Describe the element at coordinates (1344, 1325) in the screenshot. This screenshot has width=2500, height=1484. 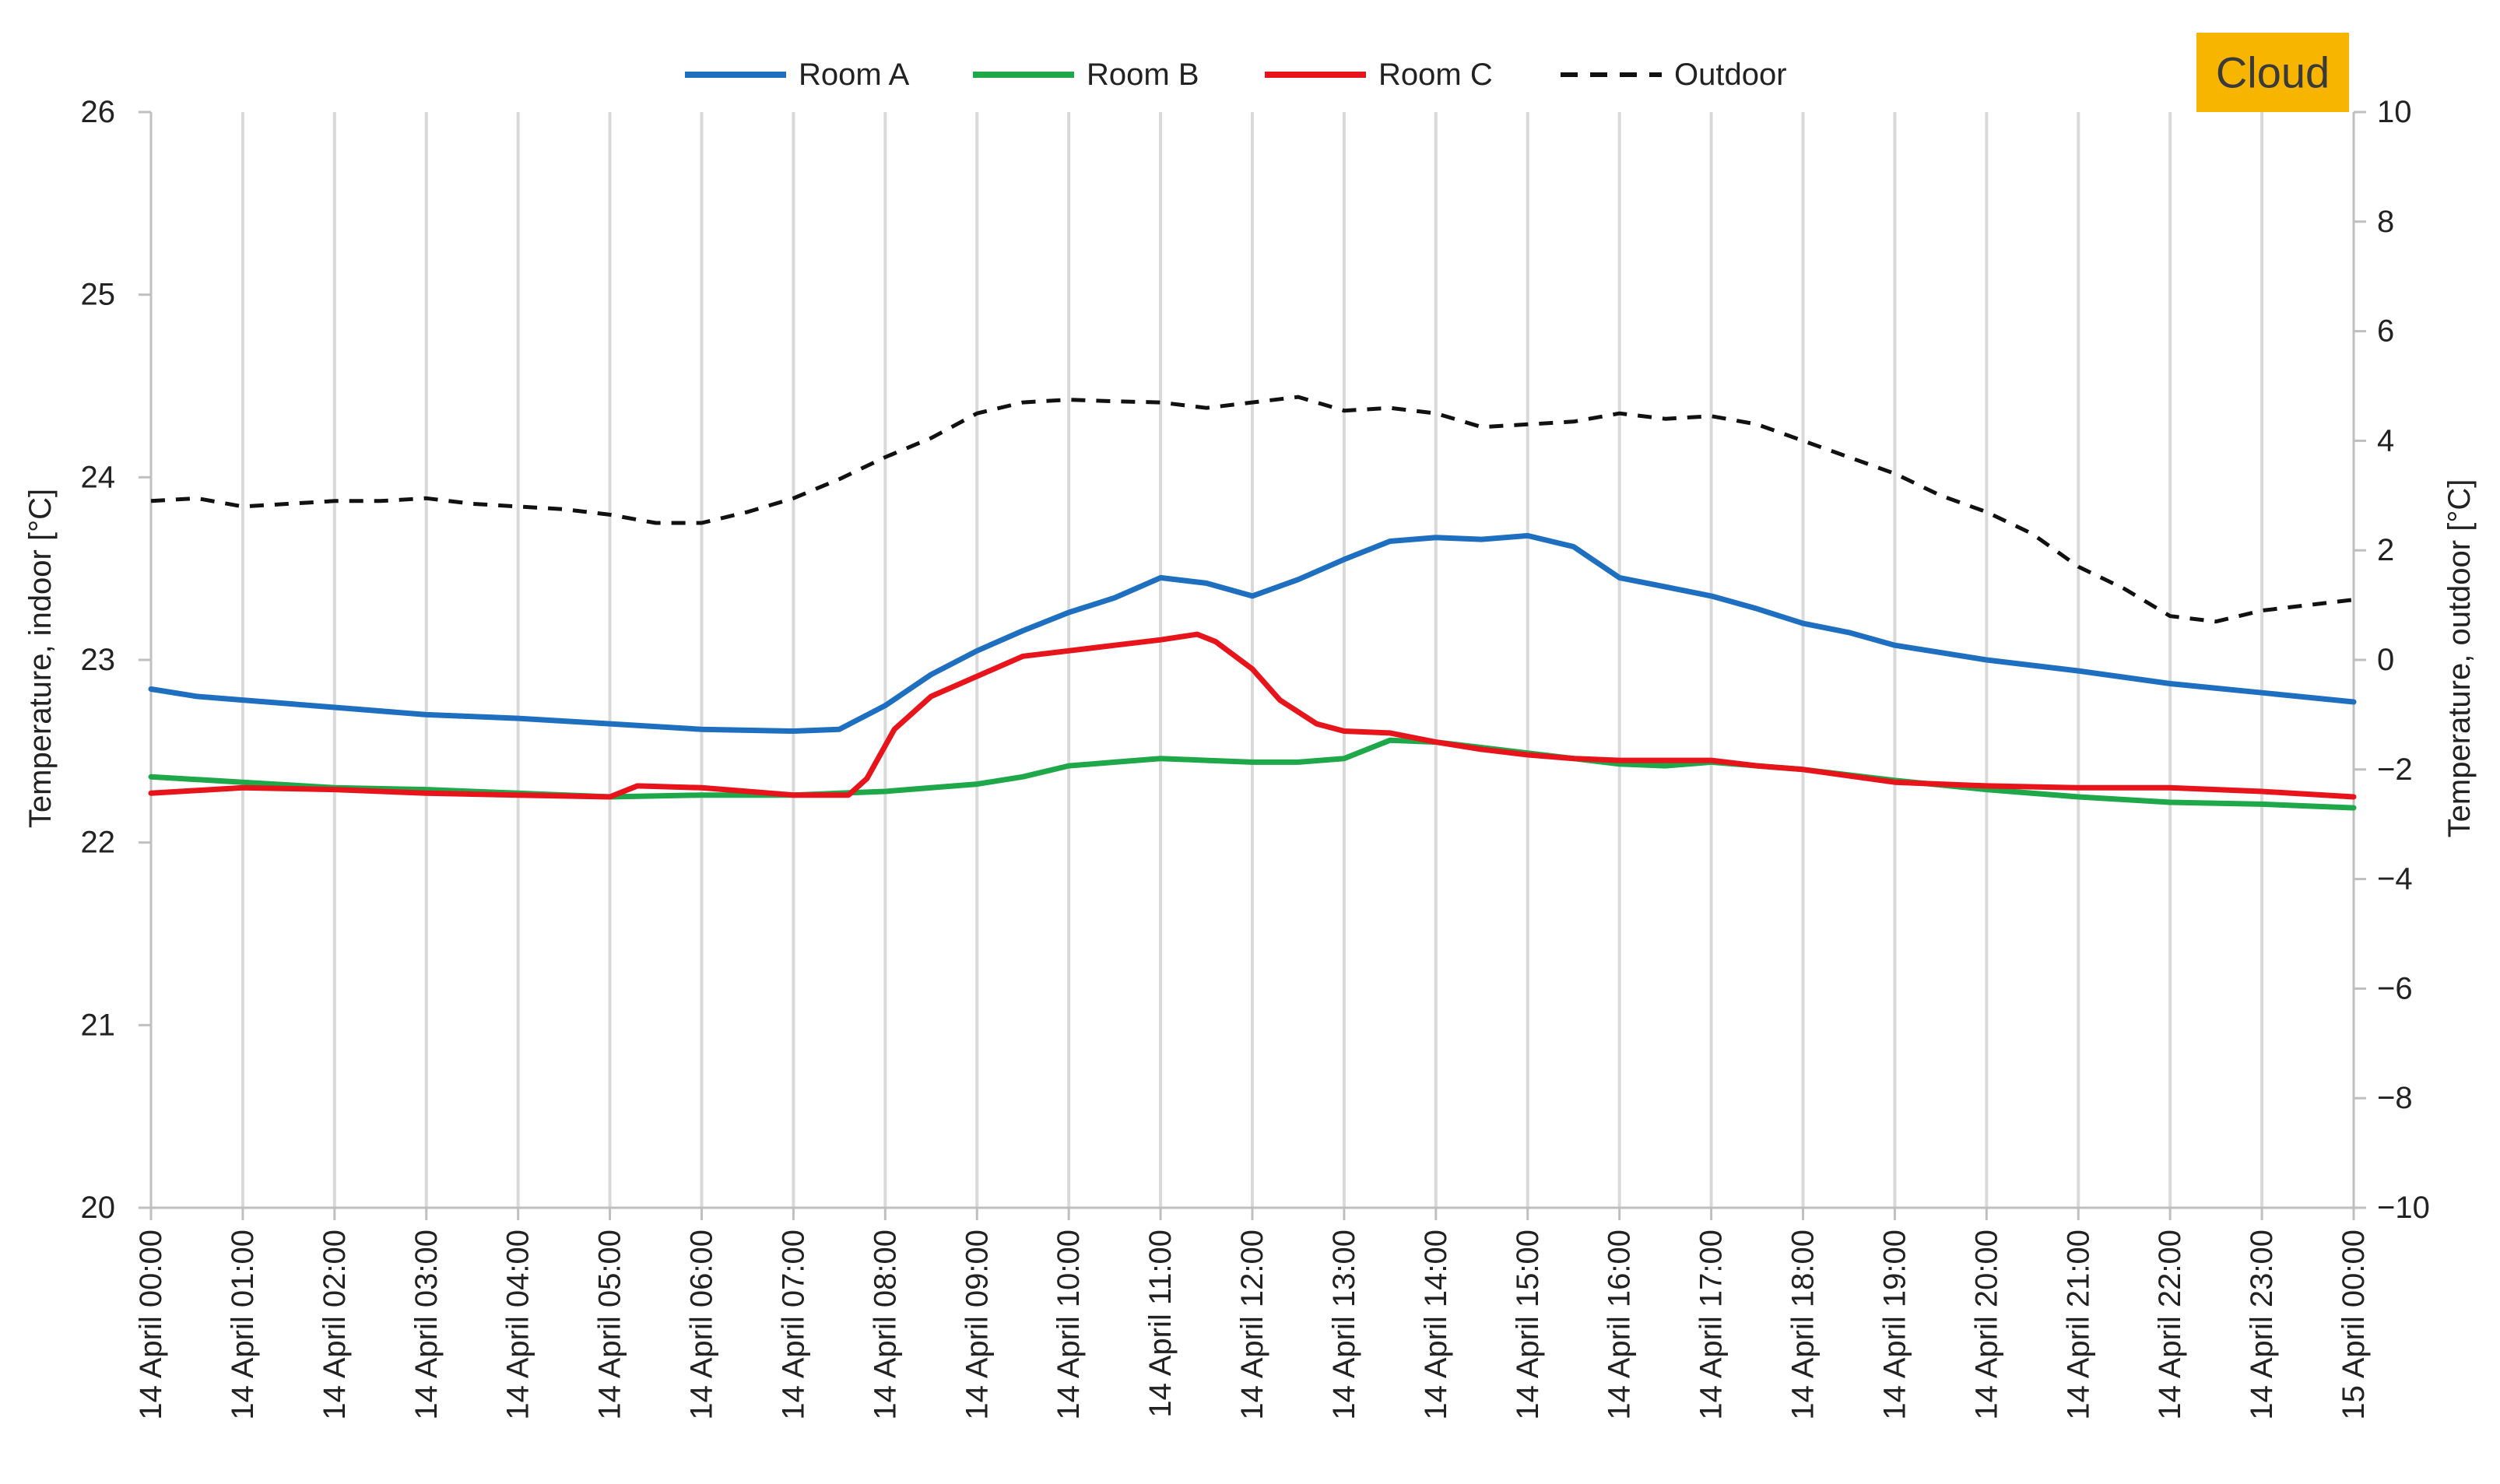
I see `x-tick-label: 14 April 13:00` at that location.